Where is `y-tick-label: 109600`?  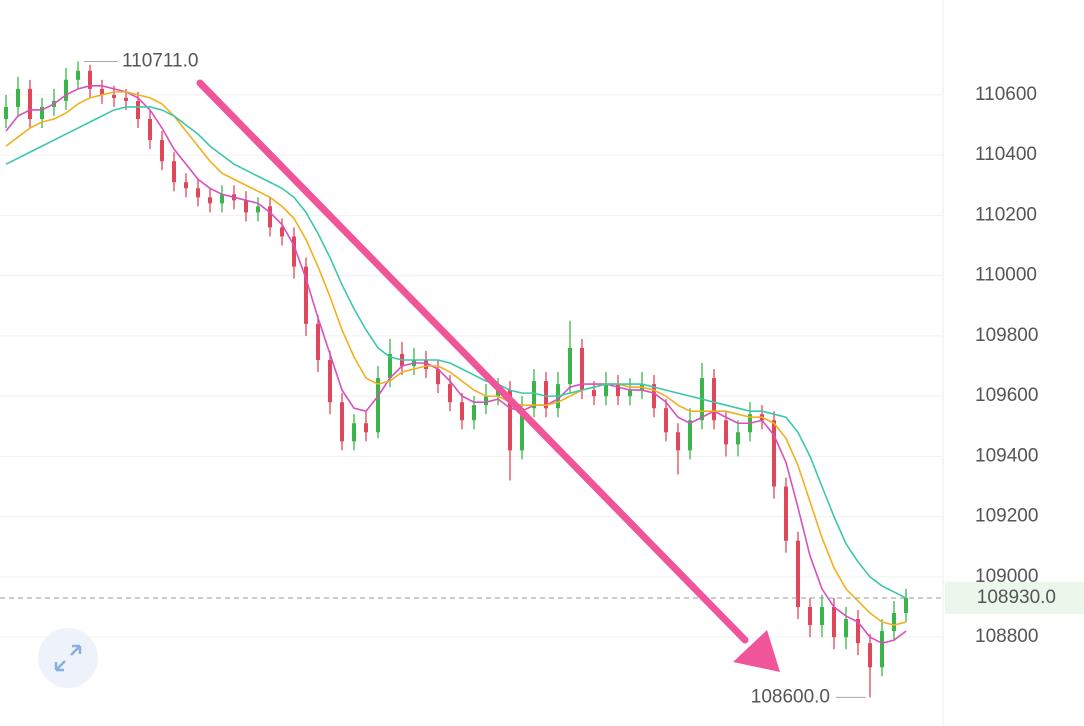 y-tick-label: 109600 is located at coordinates (1006, 395).